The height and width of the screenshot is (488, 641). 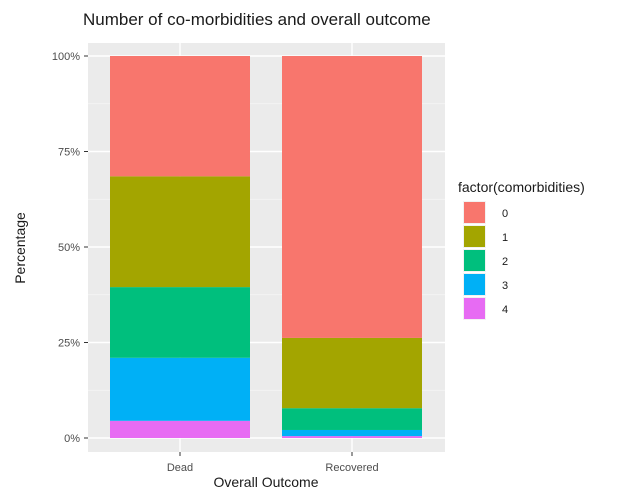 I want to click on y-tick-label: 25%, so click(x=69, y=344).